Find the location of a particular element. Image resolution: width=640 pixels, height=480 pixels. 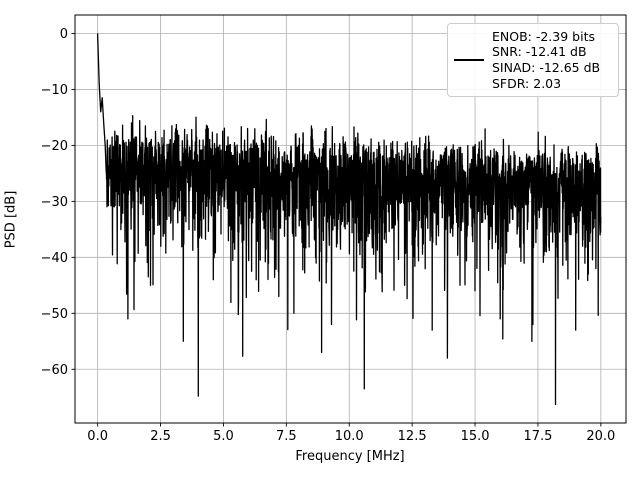

y-tick-label: −40 is located at coordinates (54, 258).